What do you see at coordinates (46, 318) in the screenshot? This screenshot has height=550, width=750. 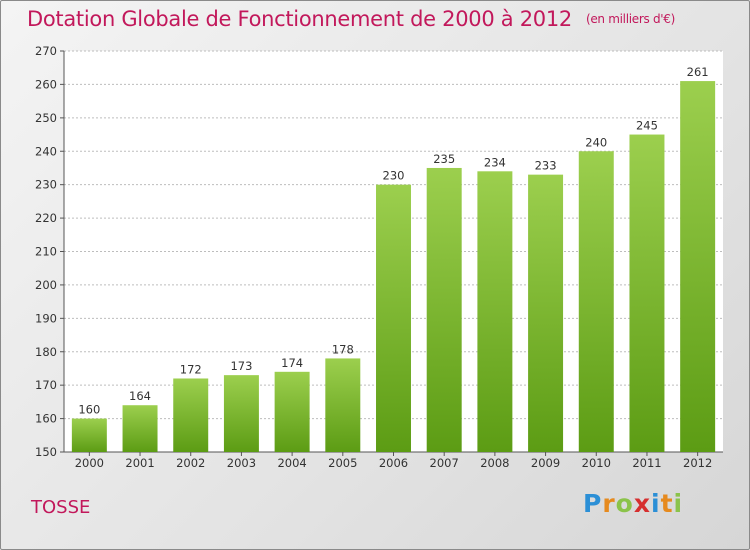 I see `y-tick-label: 190` at bounding box center [46, 318].